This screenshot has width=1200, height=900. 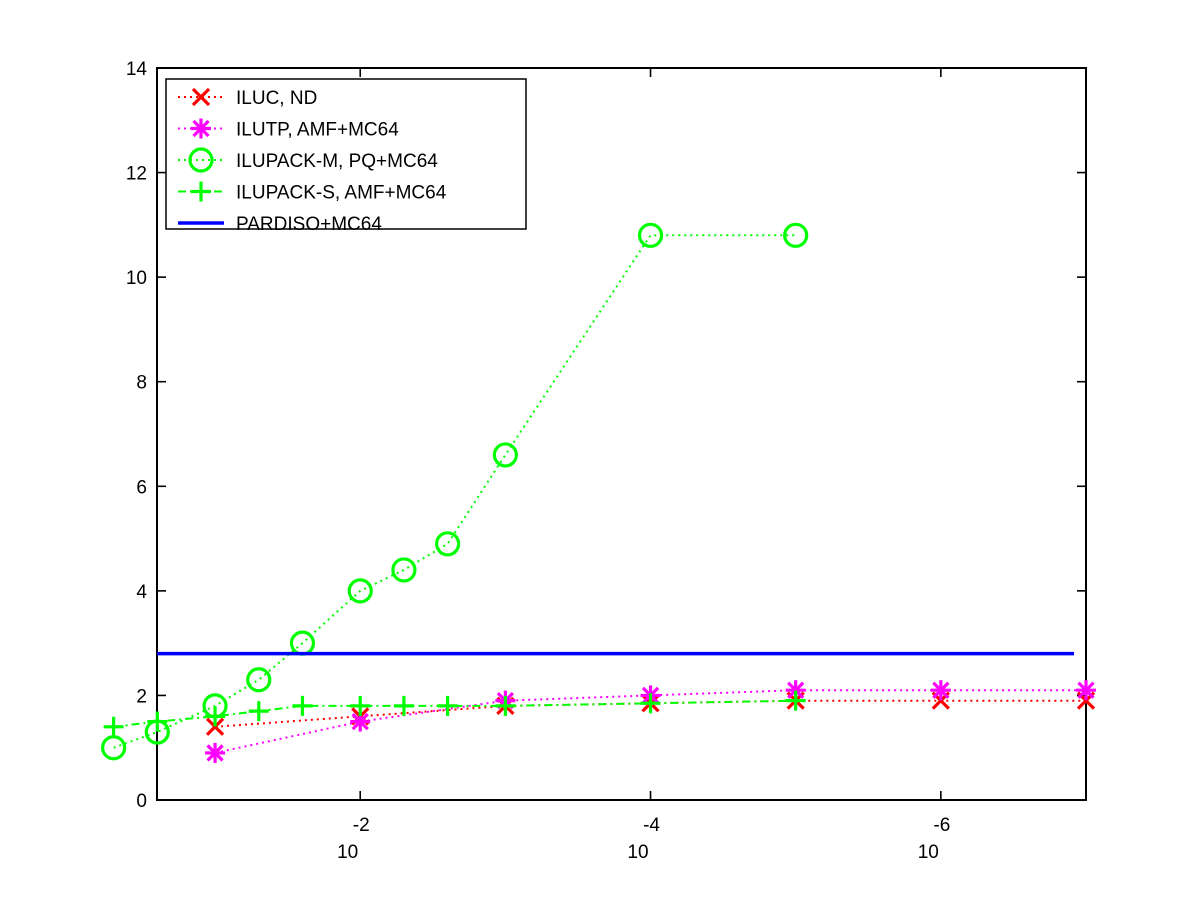 What do you see at coordinates (941, 825) in the screenshot?
I see `x-tick-label-exponent: -6` at bounding box center [941, 825].